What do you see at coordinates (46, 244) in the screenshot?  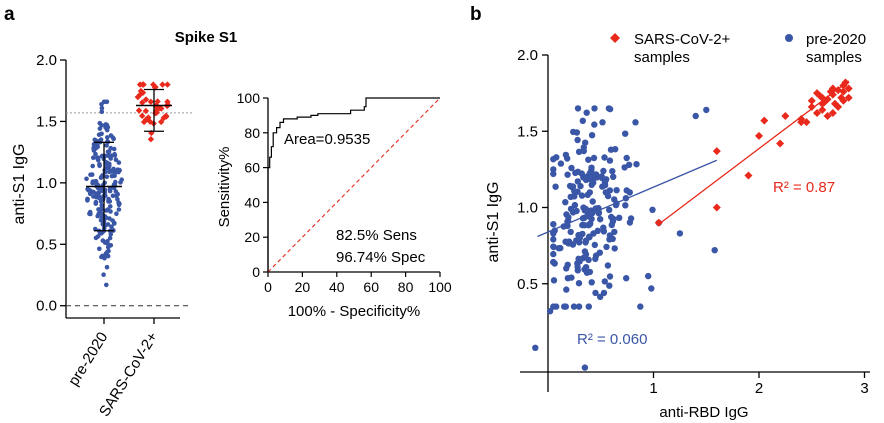 I see `y-tick-label: 0.5` at bounding box center [46, 244].